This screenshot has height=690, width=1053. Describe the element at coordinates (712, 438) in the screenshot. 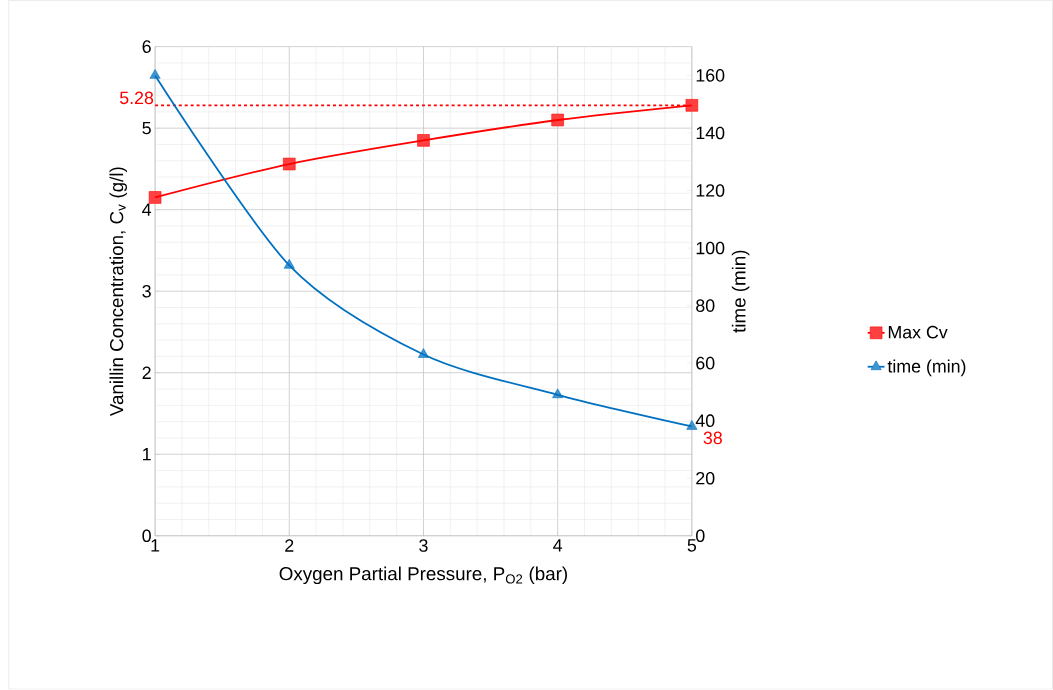

I see `data-label: 38` at that location.